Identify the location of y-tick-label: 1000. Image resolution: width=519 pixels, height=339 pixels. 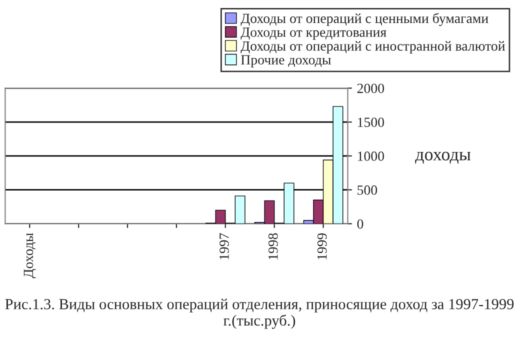
(371, 156).